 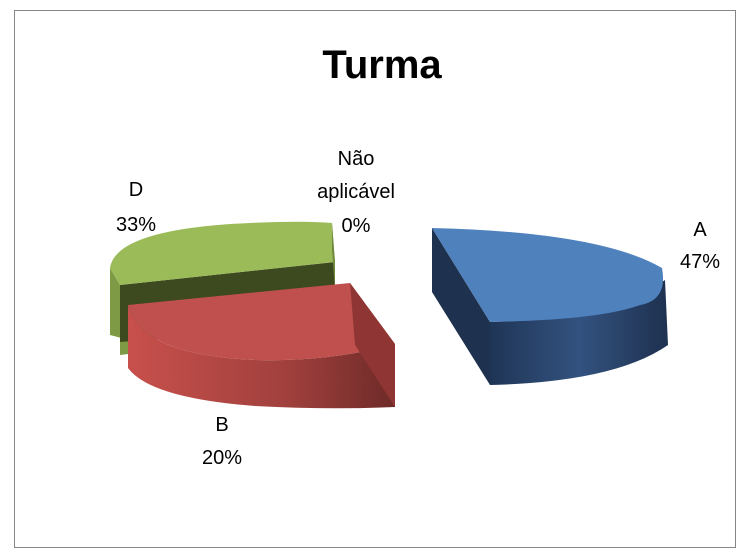 I want to click on label-a-percent: 47%, so click(x=700, y=262).